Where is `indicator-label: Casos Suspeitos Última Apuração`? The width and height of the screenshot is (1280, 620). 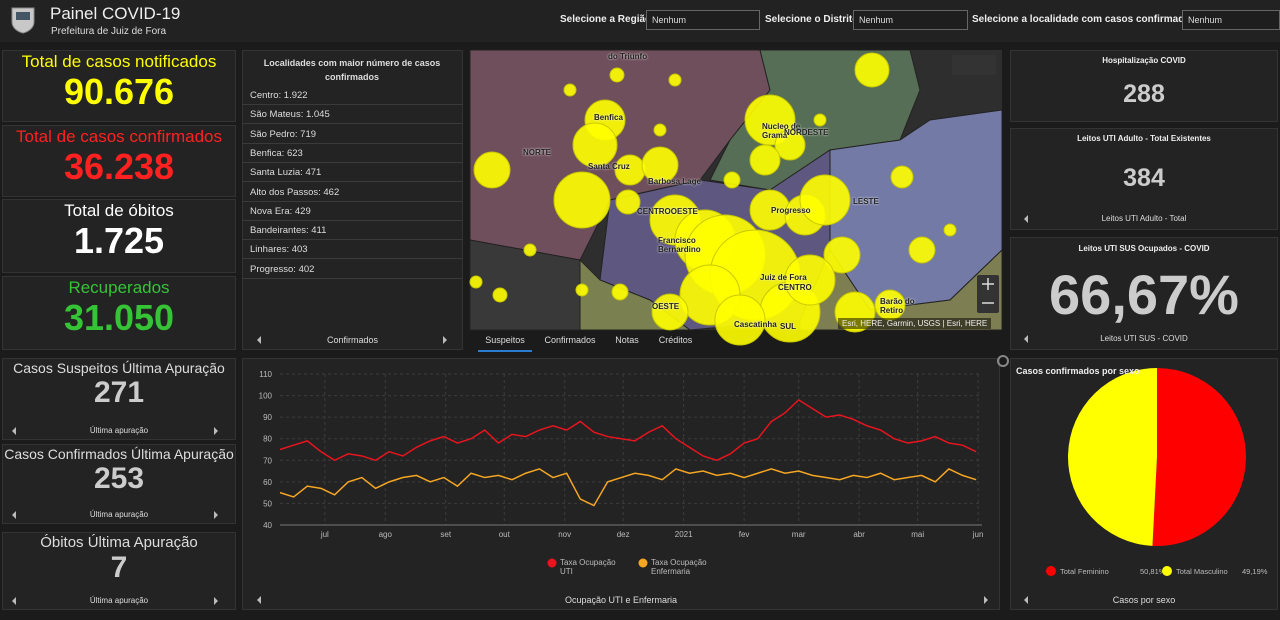 indicator-label: Casos Suspeitos Última Apuração is located at coordinates (119, 368).